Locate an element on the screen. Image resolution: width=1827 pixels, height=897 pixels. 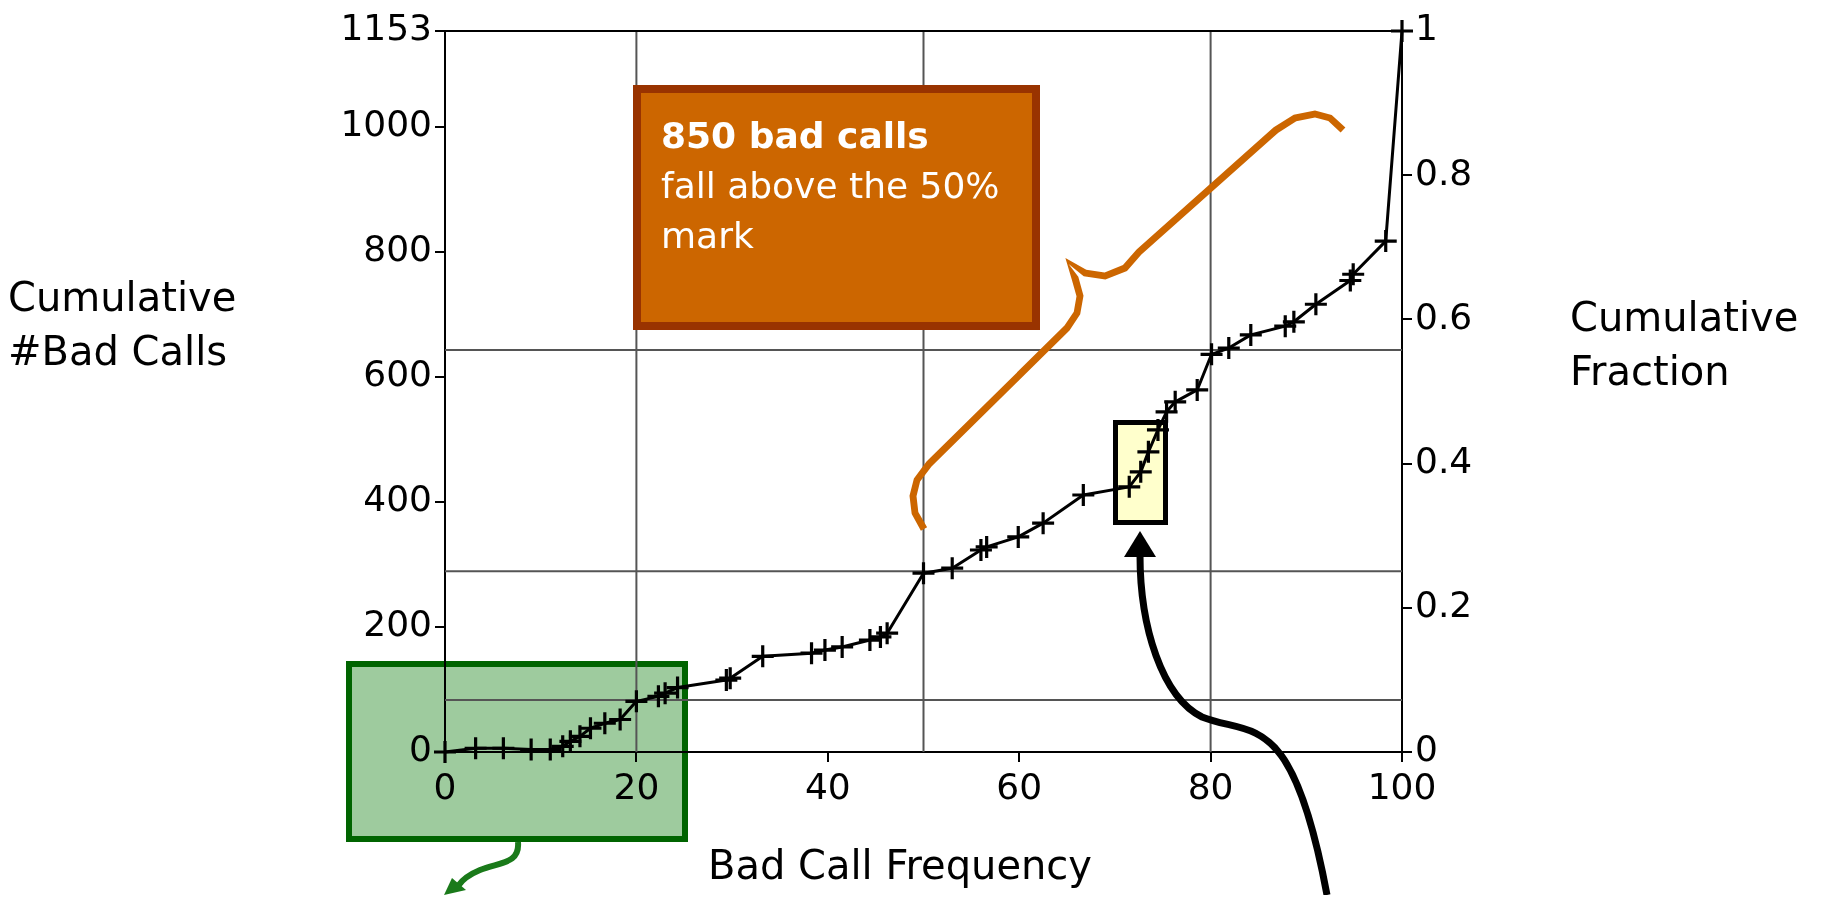
y2-tick-label: 0.8 is located at coordinates (1444, 172).